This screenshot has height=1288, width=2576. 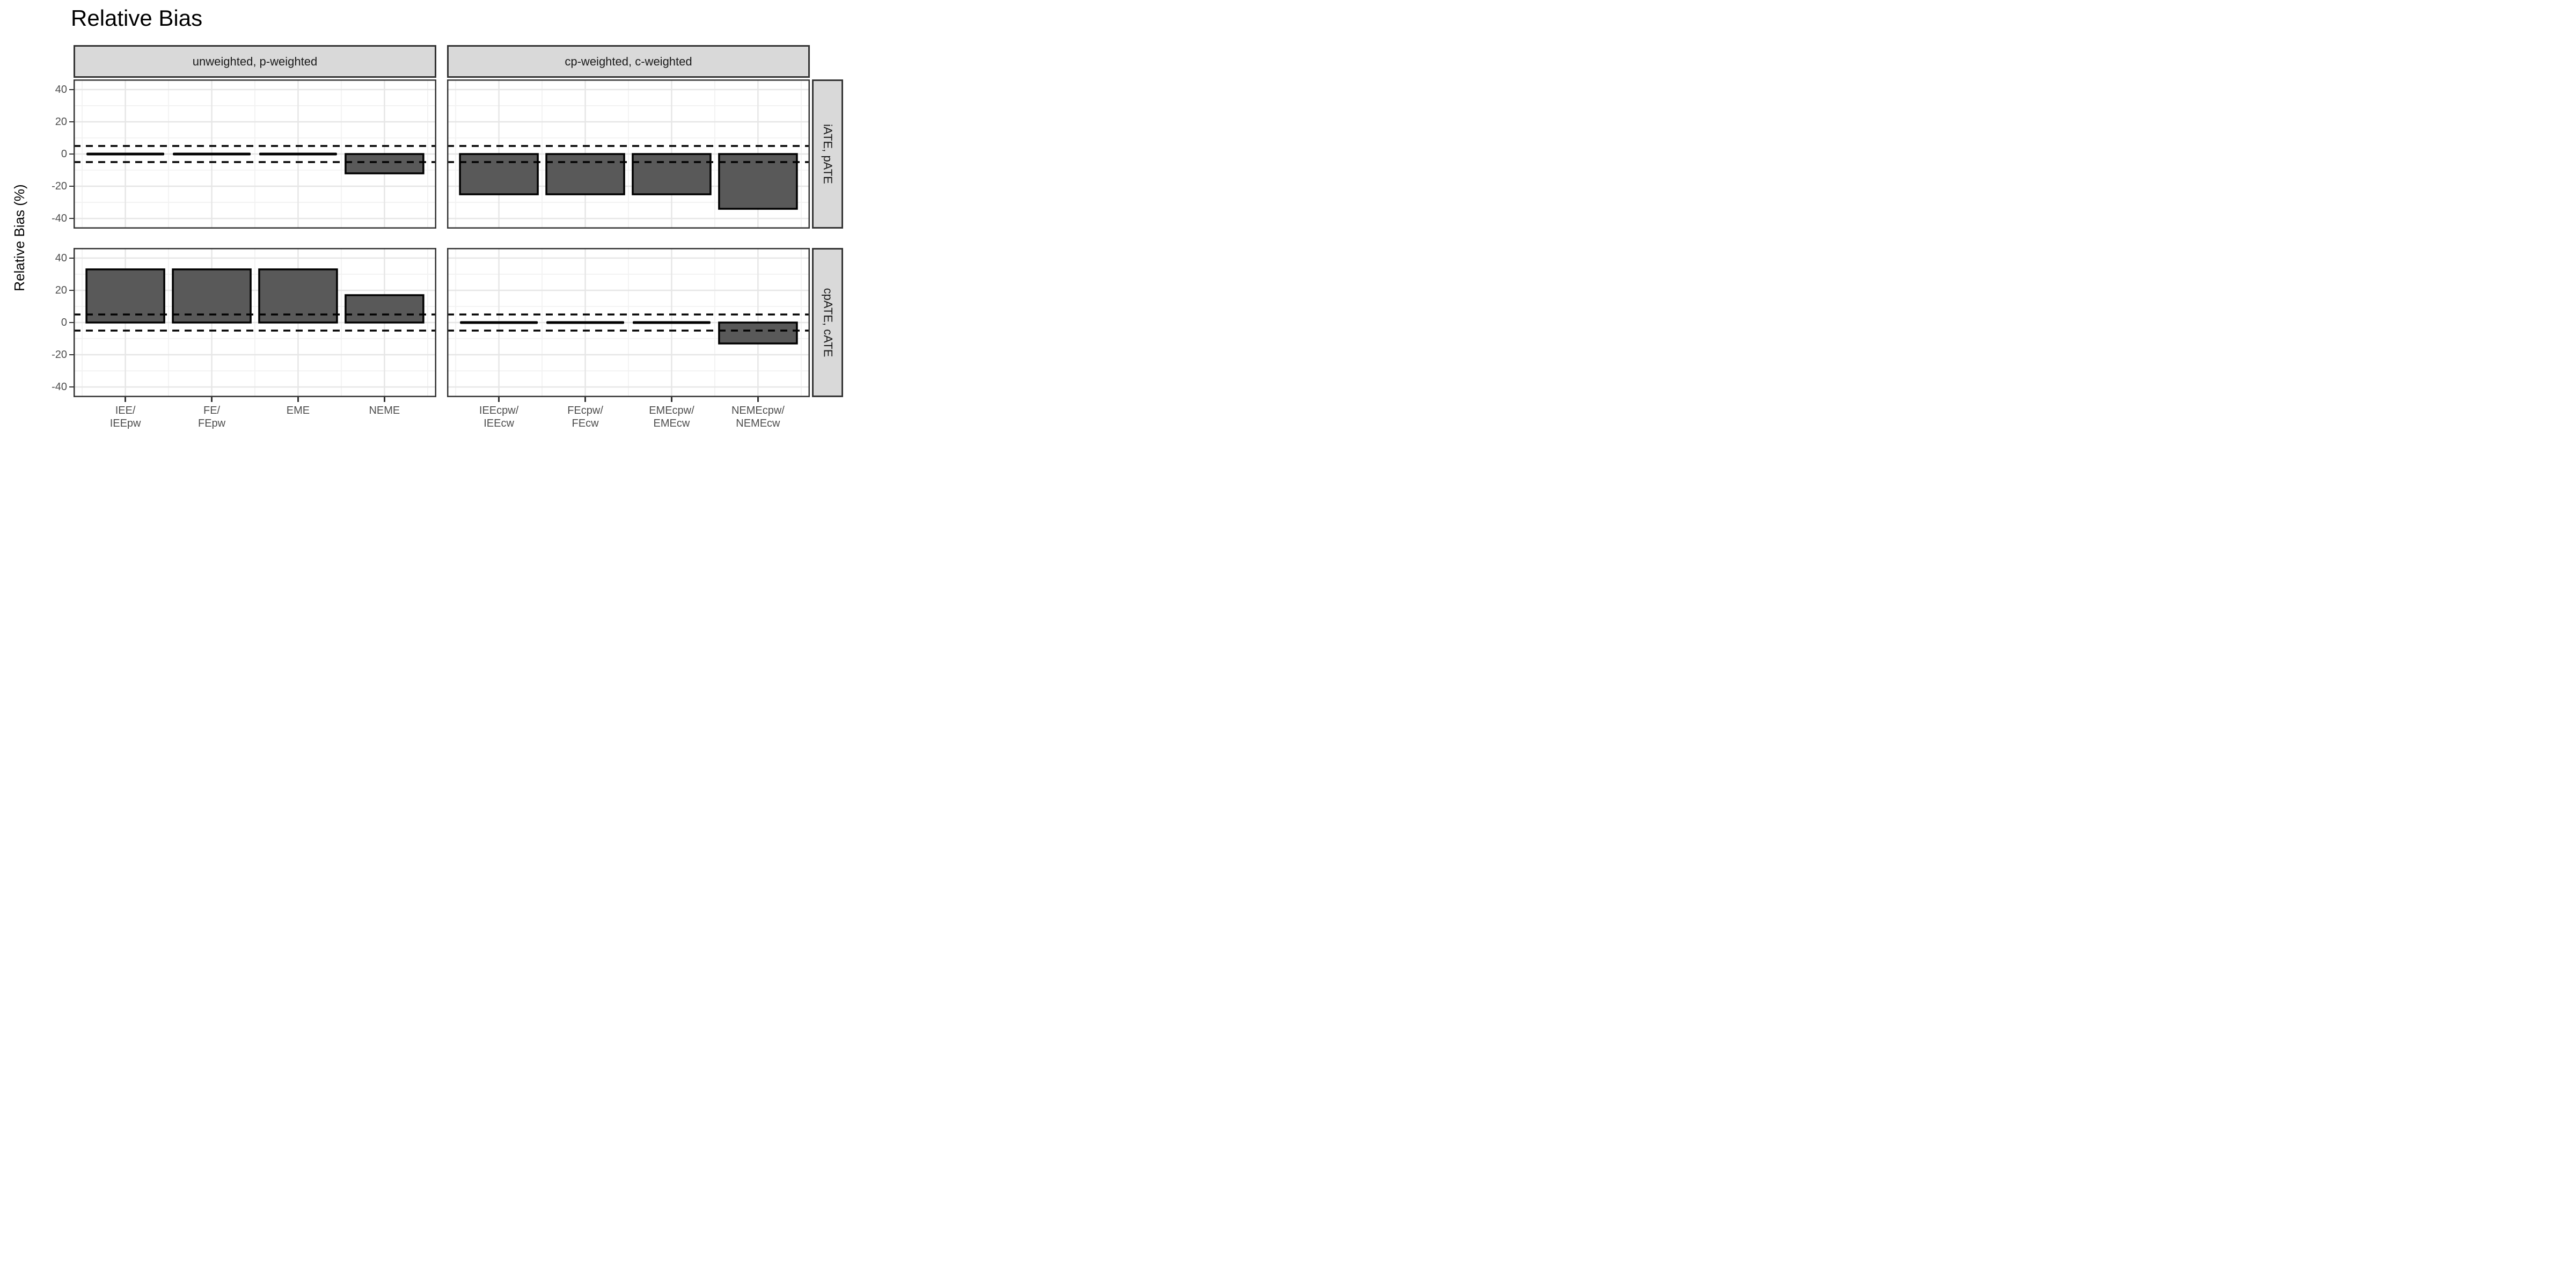 I want to click on facet-col-strip-label: cp-weighted, c-weighted, so click(x=628, y=61).